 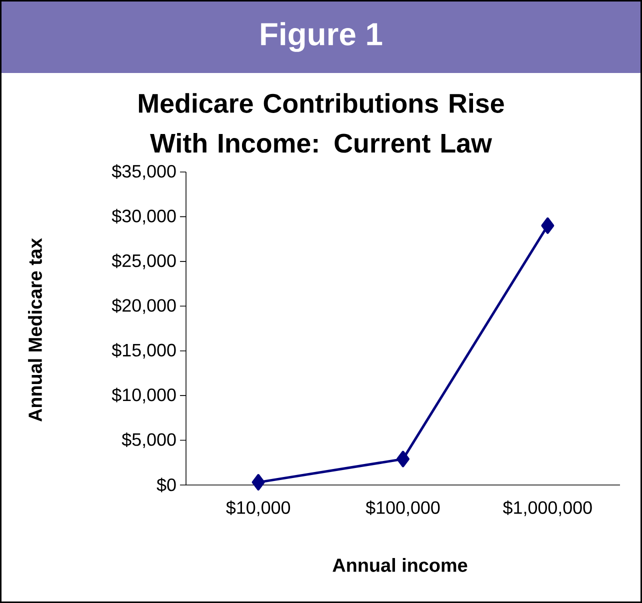 I want to click on y-tick-label: $0, so click(x=166, y=485).